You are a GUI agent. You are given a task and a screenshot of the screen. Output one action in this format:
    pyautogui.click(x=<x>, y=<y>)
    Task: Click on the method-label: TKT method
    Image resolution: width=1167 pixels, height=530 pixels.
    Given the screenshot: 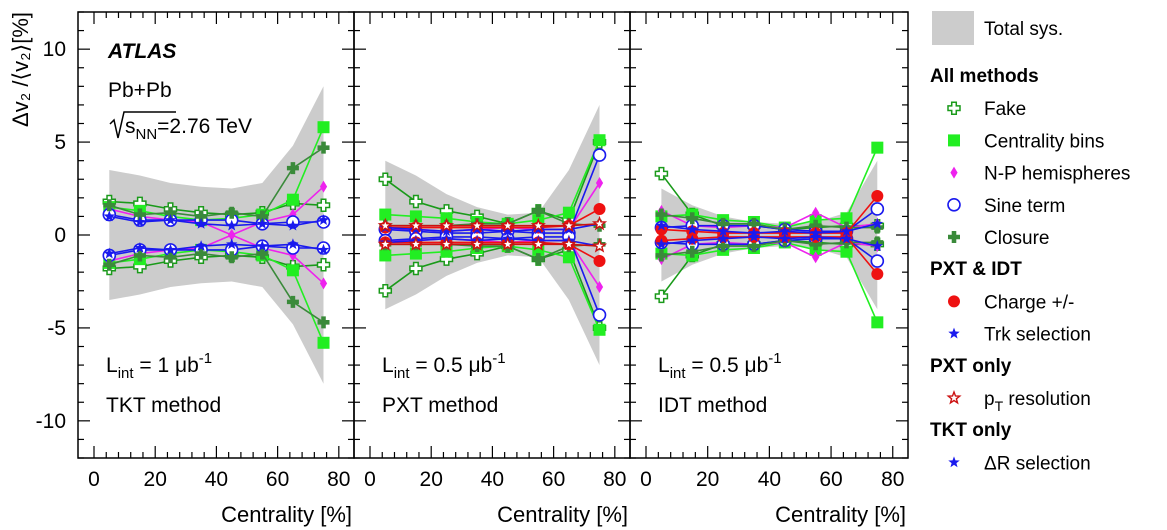 What is the action you would take?
    pyautogui.click(x=163, y=405)
    